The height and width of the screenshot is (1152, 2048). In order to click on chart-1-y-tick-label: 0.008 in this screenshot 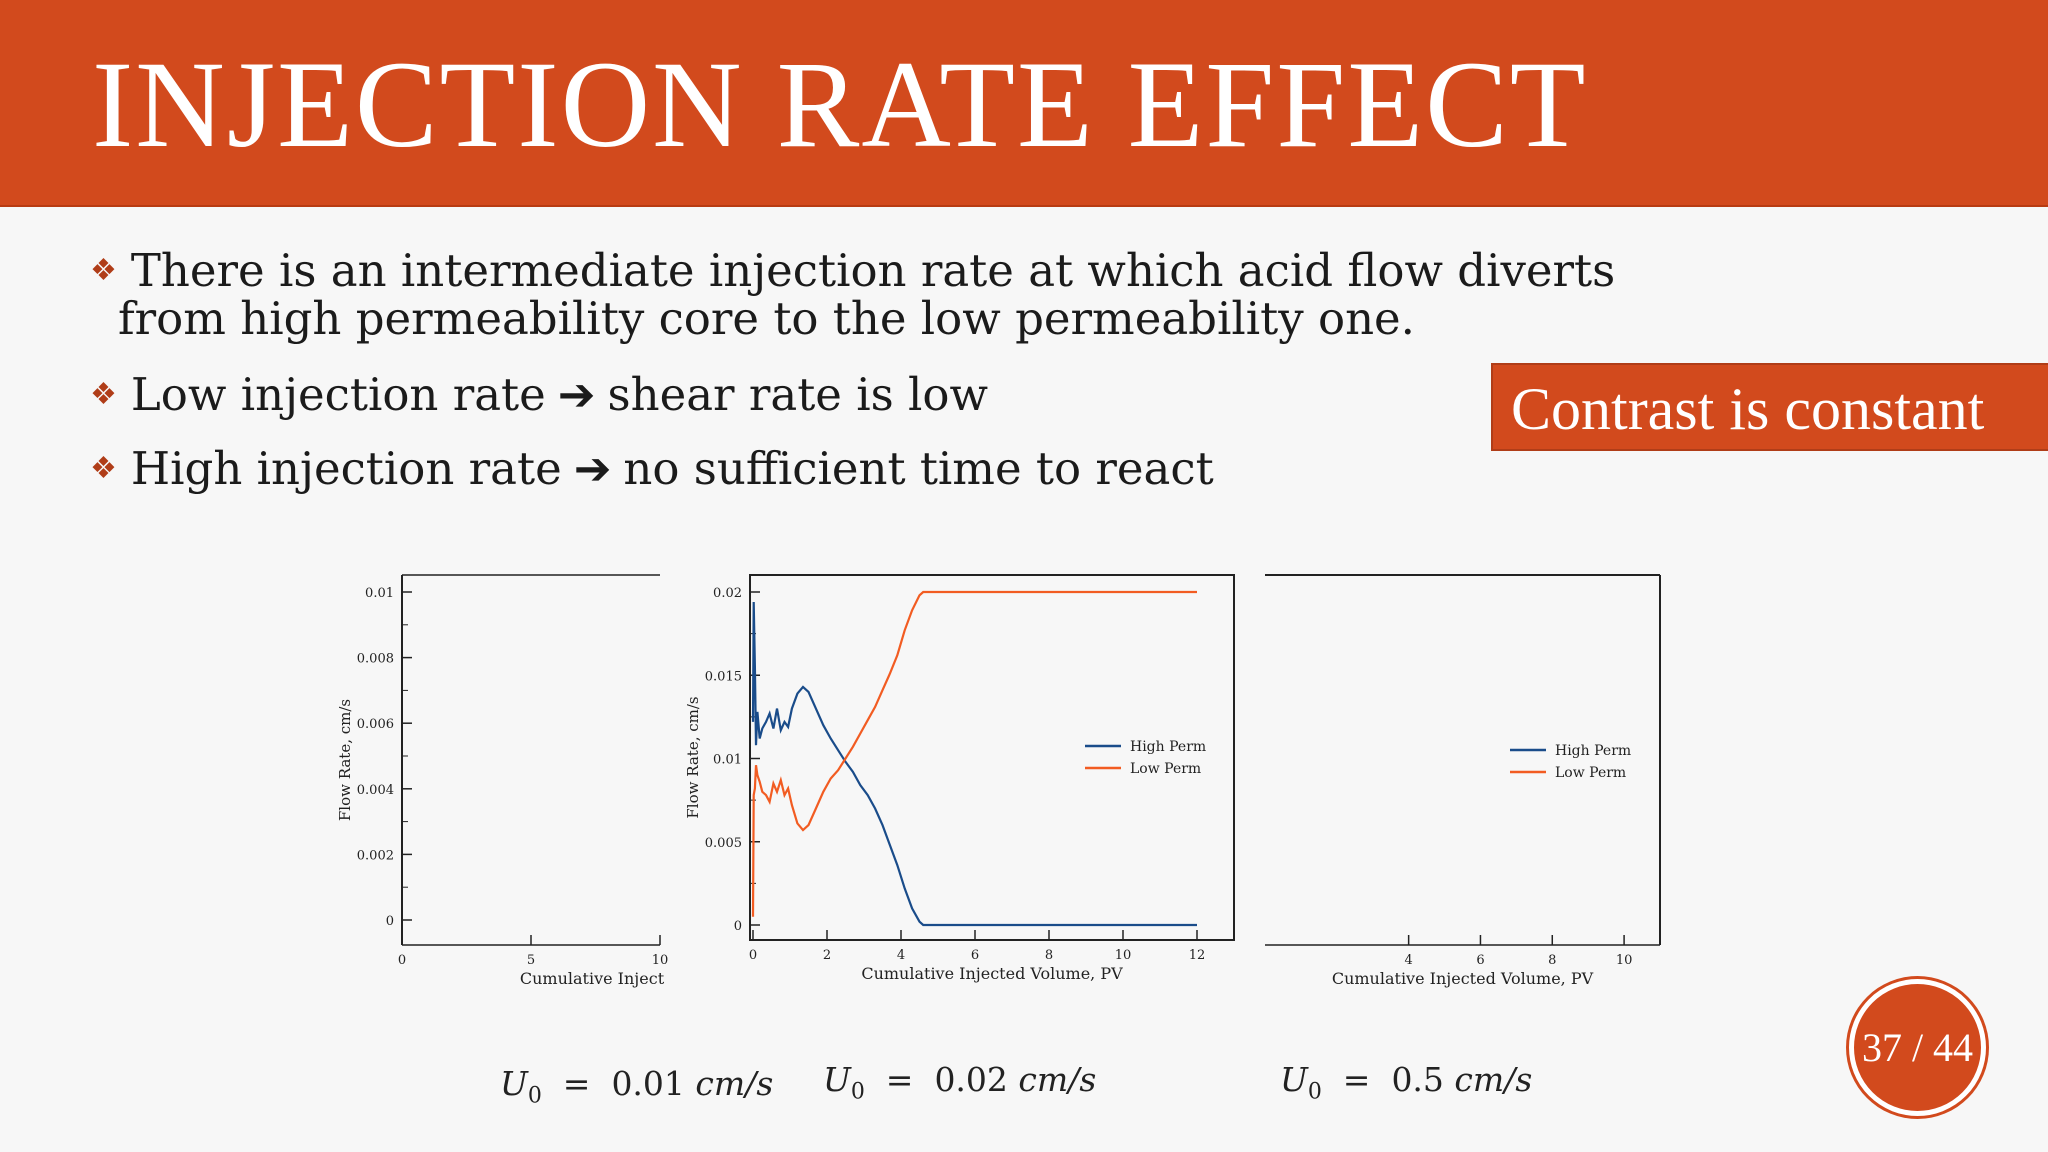, I will do `click(375, 659)`.